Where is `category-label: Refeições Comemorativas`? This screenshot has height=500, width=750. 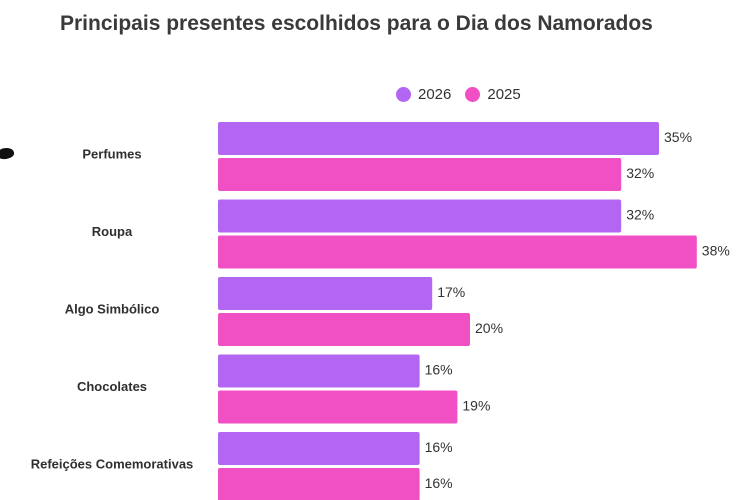
category-label: Refeições Comemorativas is located at coordinates (112, 463).